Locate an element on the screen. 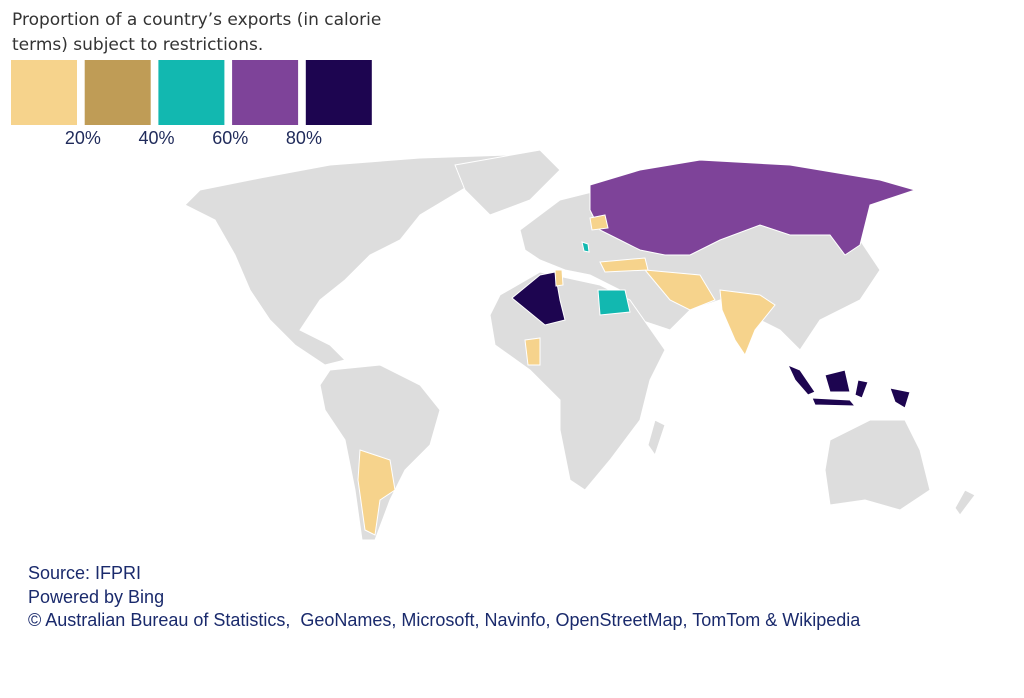 This screenshot has height=698, width=1024. madagascar is located at coordinates (656, 438).